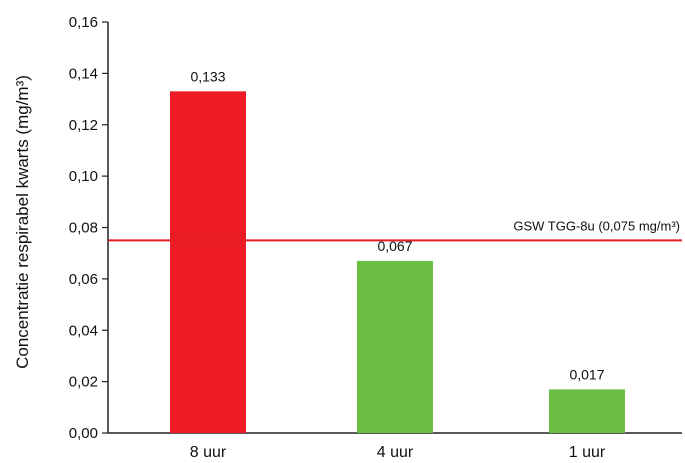  Describe the element at coordinates (83, 382) in the screenshot. I see `y-tick-label: 0,02` at that location.